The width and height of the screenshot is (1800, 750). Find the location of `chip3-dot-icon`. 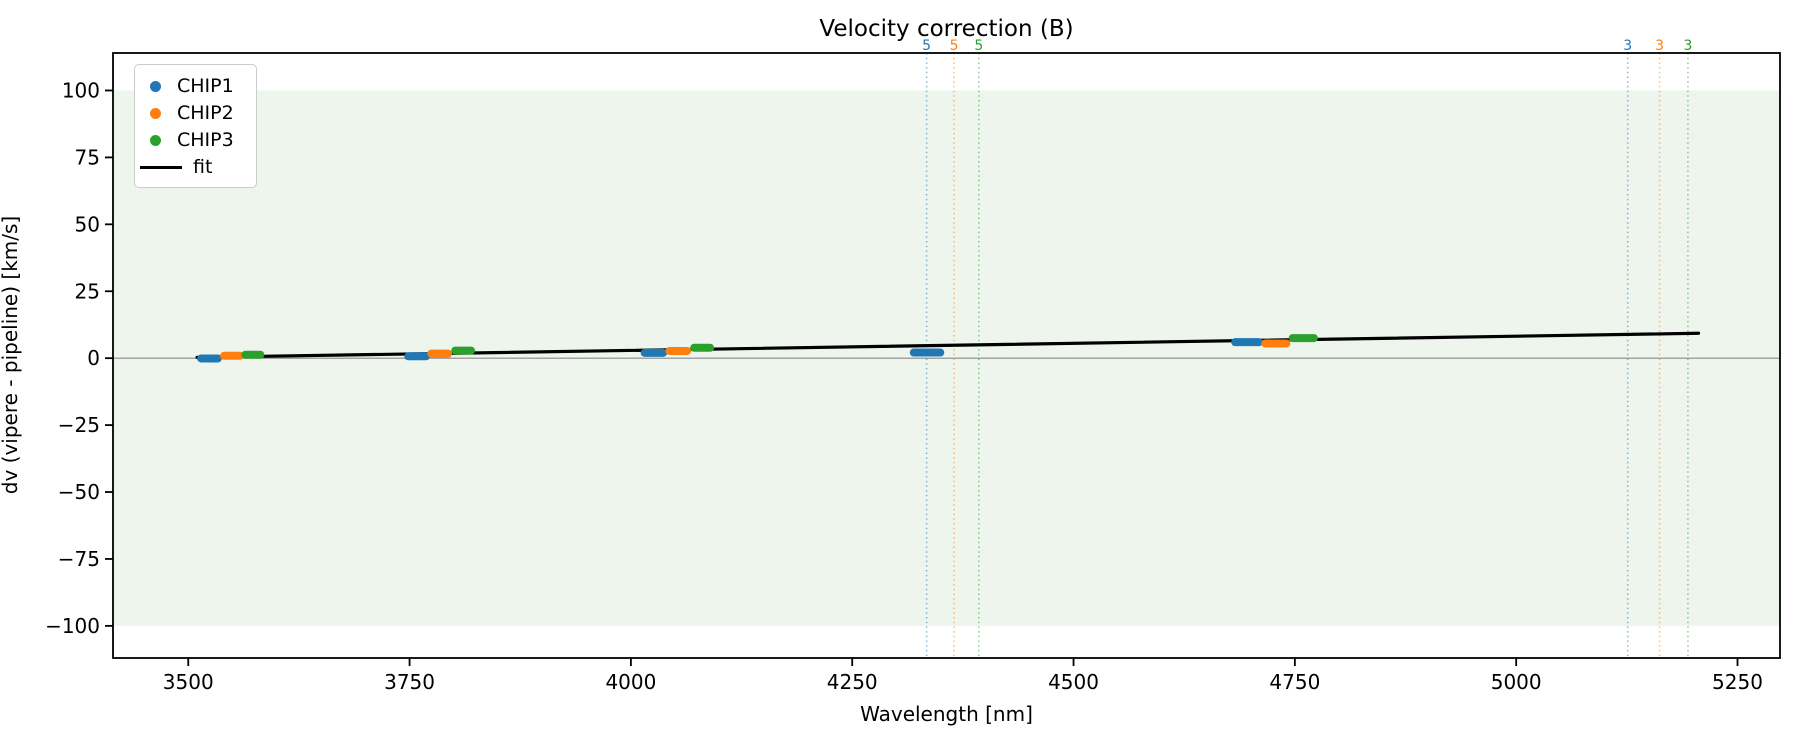

chip3-dot-icon is located at coordinates (155, 140).